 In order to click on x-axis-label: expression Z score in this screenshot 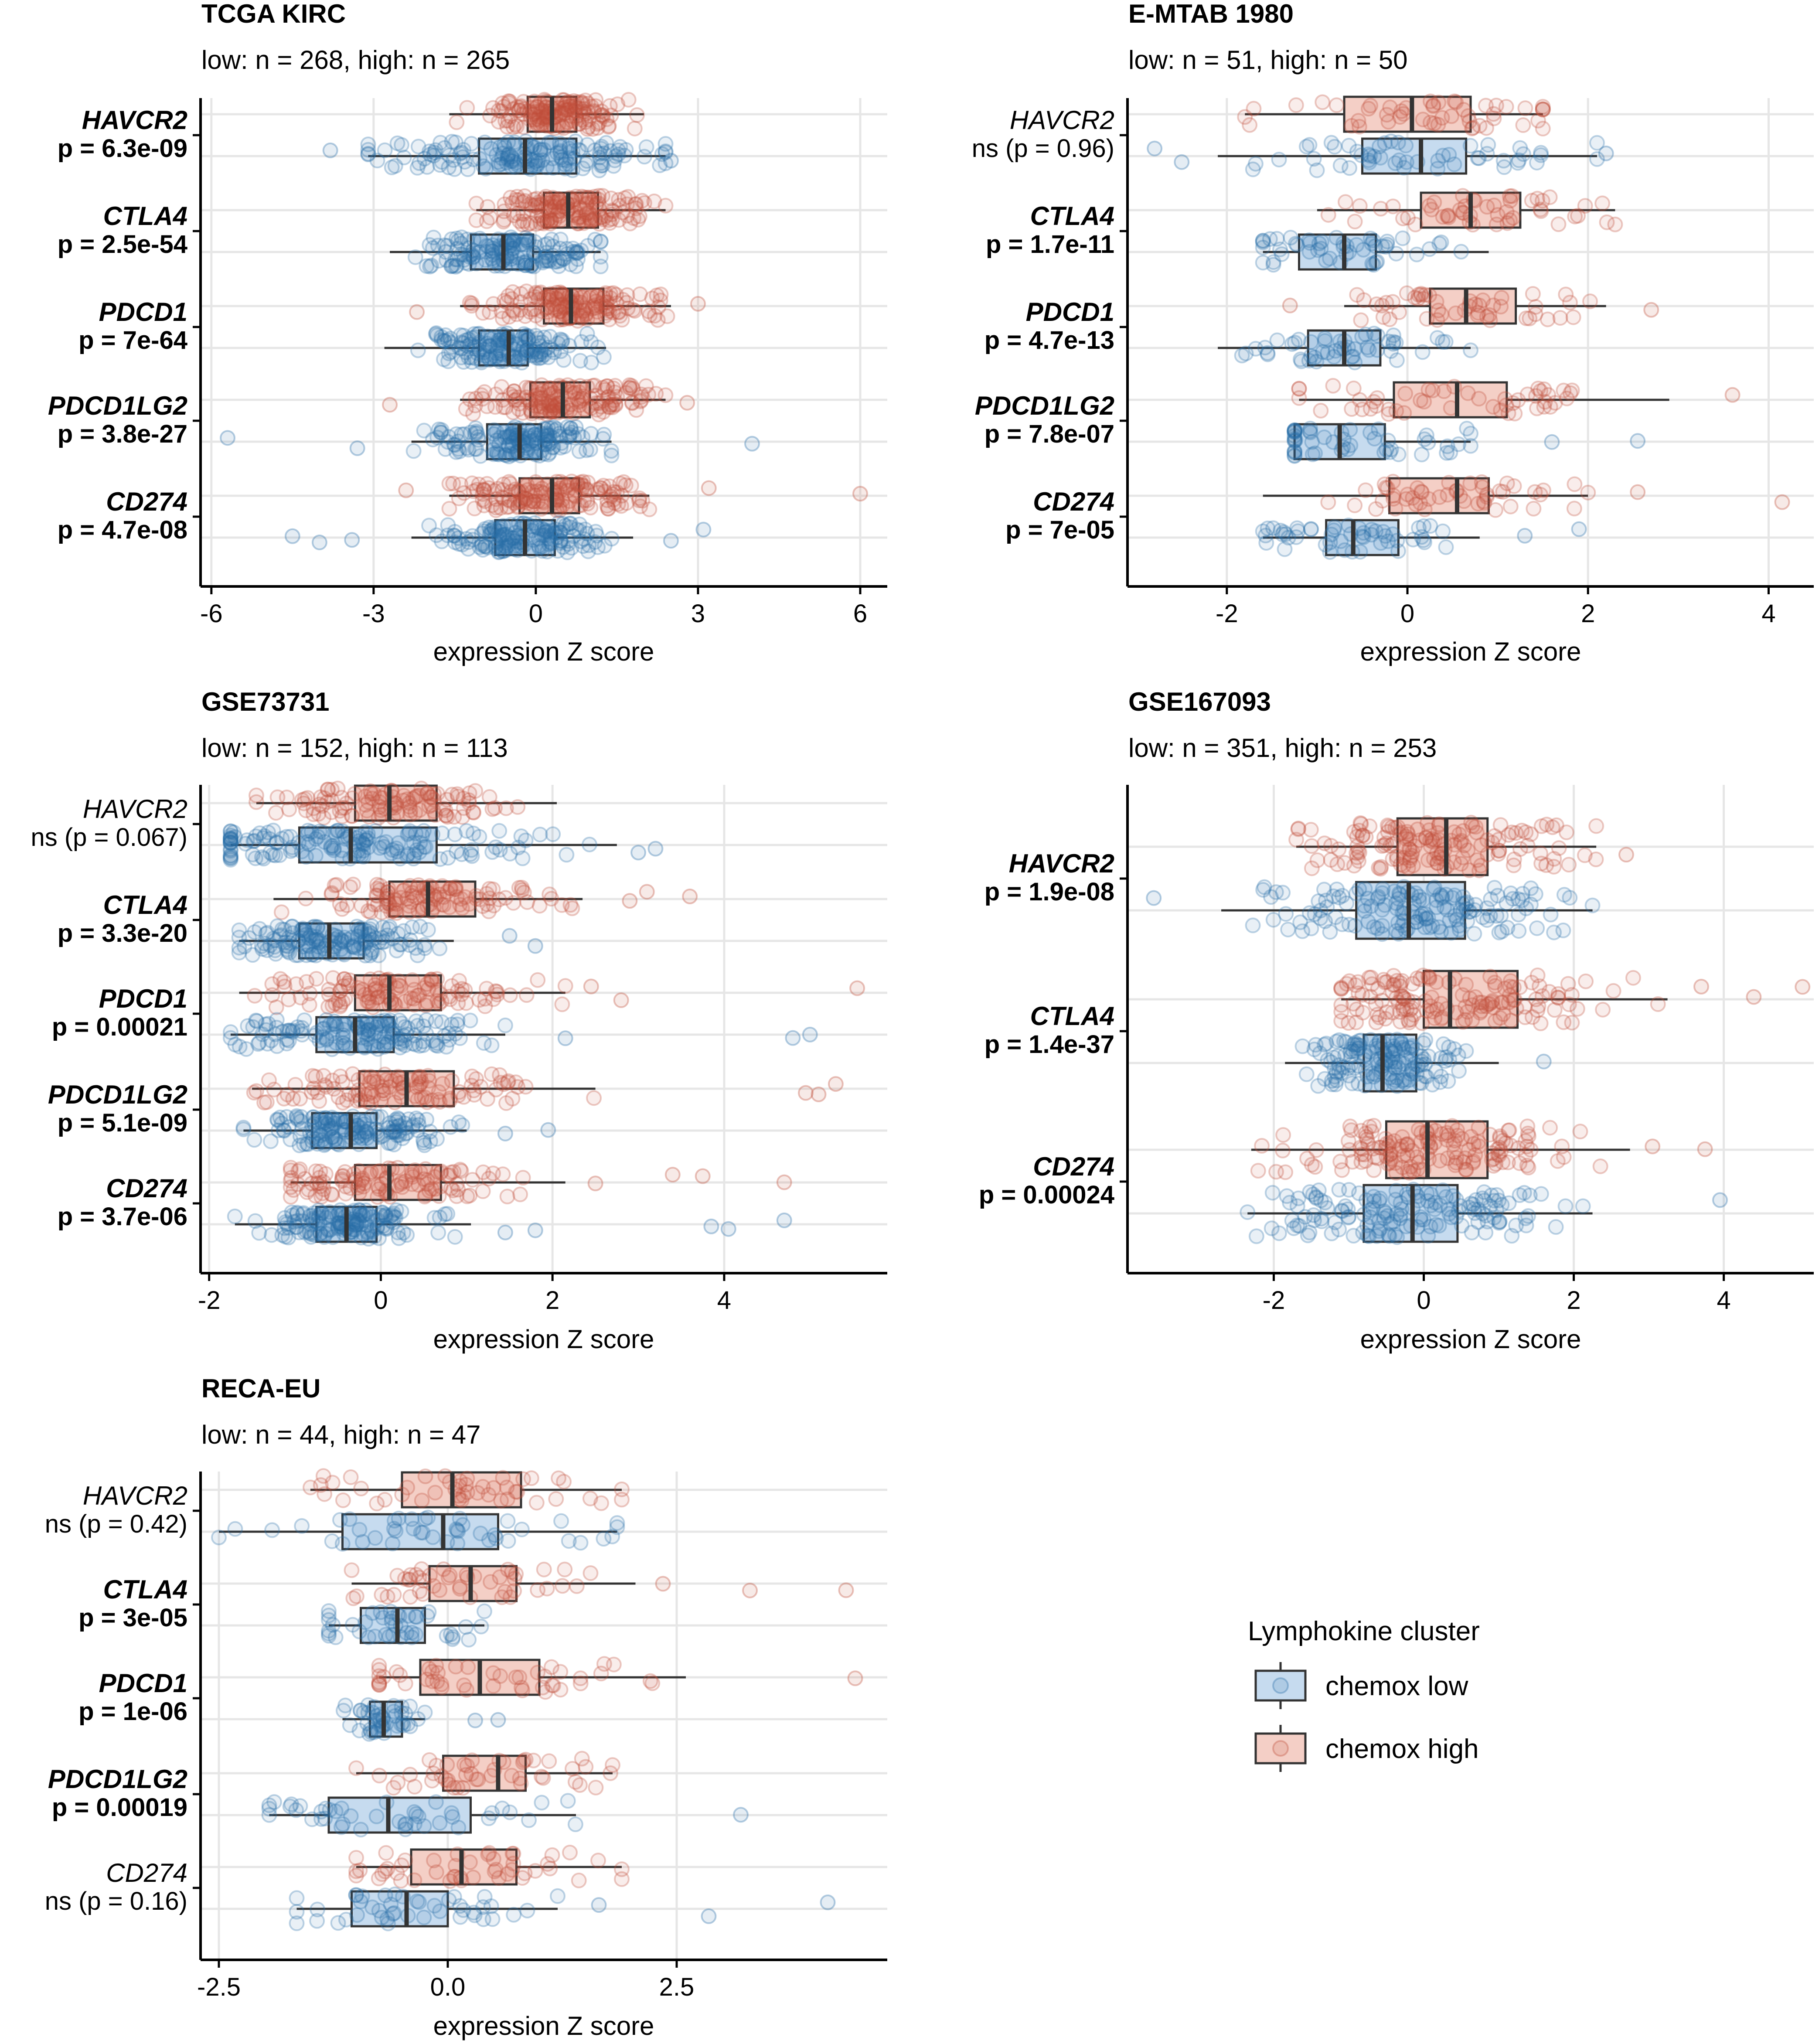, I will do `click(1470, 651)`.